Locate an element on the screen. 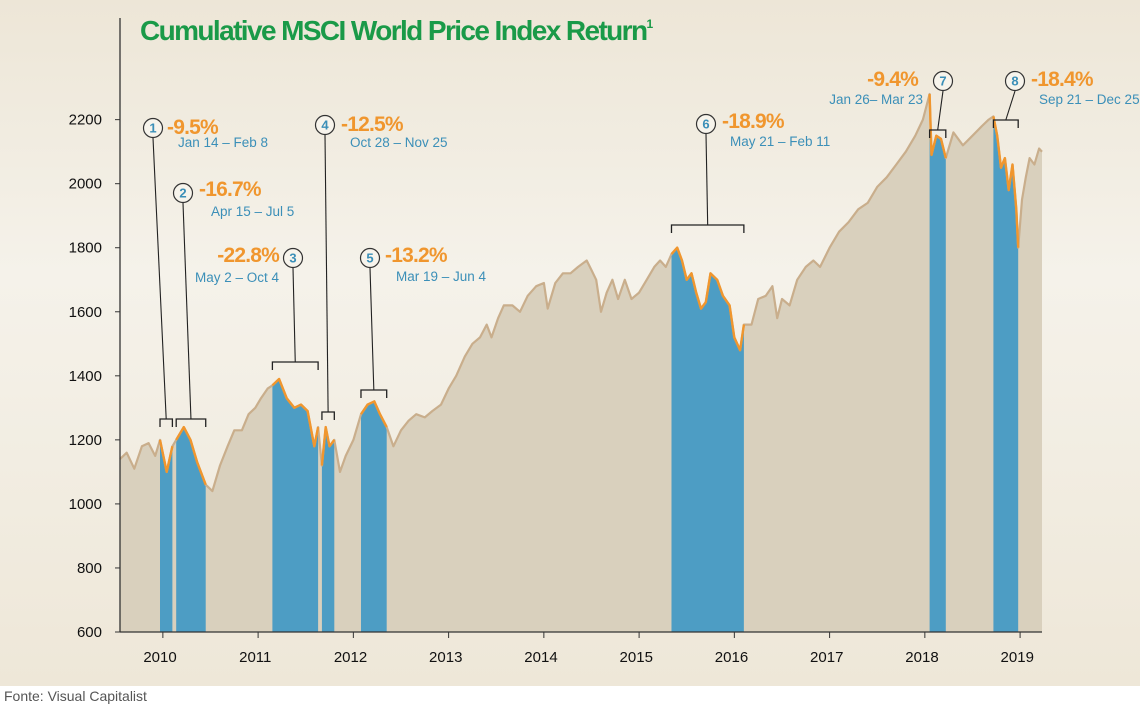 Image resolution: width=1140 pixels, height=719 pixels. correction-1-fill is located at coordinates (166, 535).